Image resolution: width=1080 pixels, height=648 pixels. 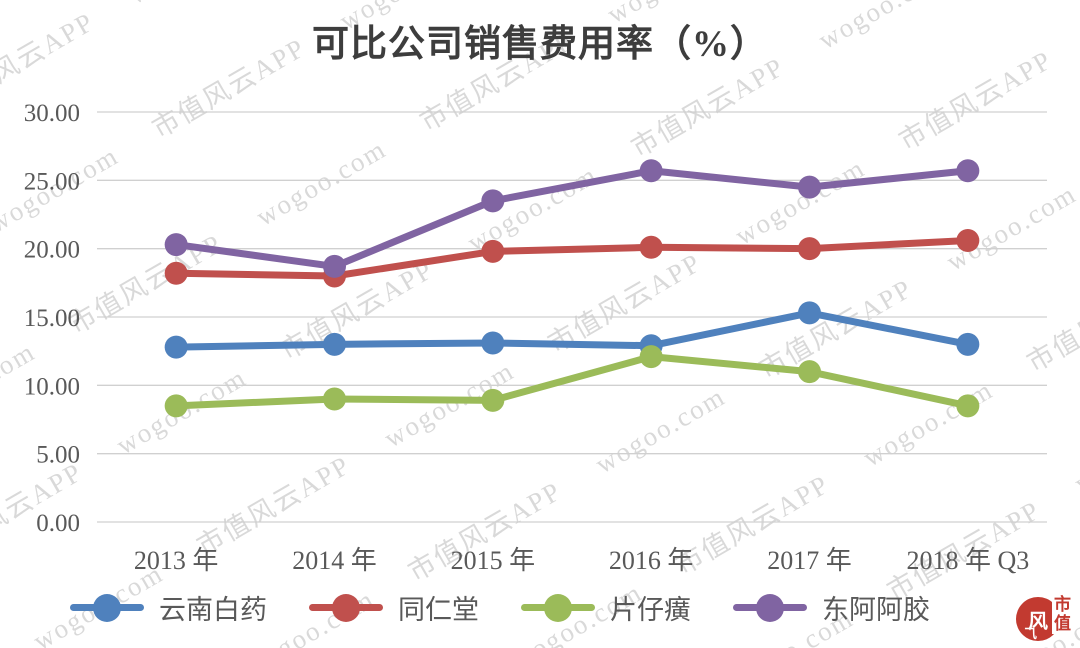 I want to click on legend-item-云南白药: 云南白药, so click(x=168, y=607).